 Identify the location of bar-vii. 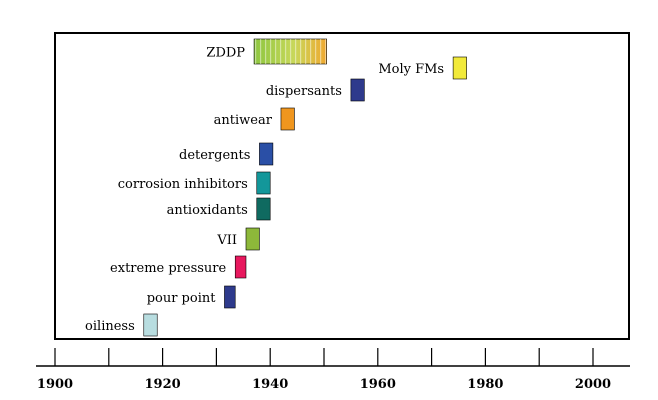
(252, 239).